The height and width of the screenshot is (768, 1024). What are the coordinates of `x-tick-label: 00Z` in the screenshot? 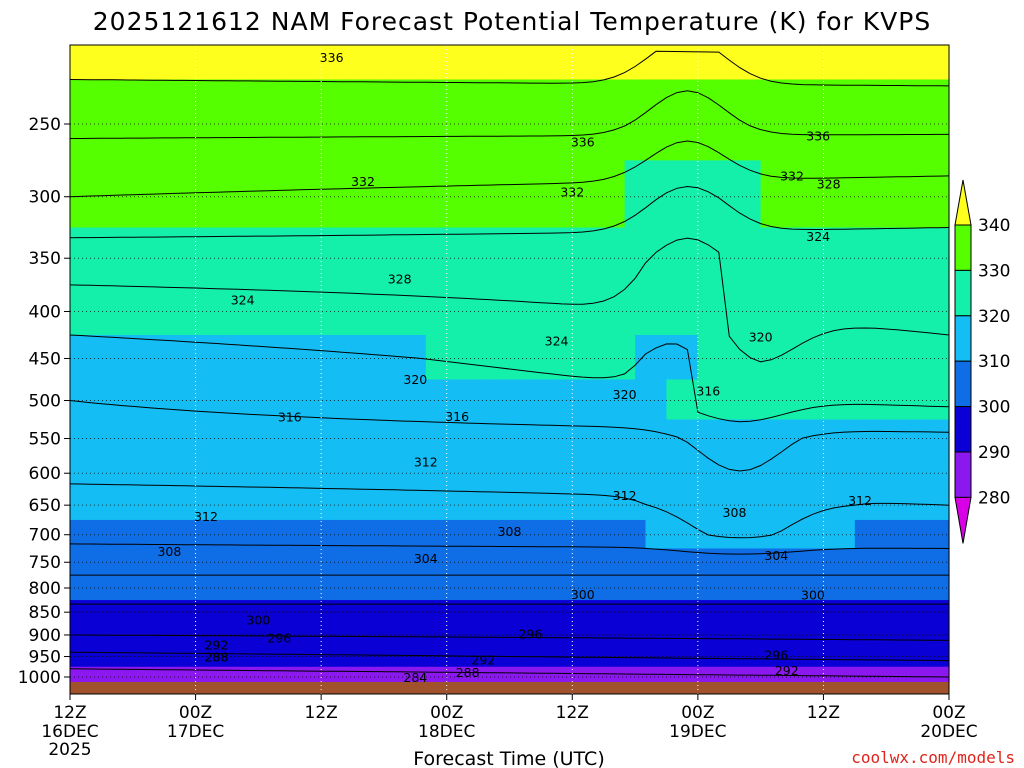 It's located at (697, 713).